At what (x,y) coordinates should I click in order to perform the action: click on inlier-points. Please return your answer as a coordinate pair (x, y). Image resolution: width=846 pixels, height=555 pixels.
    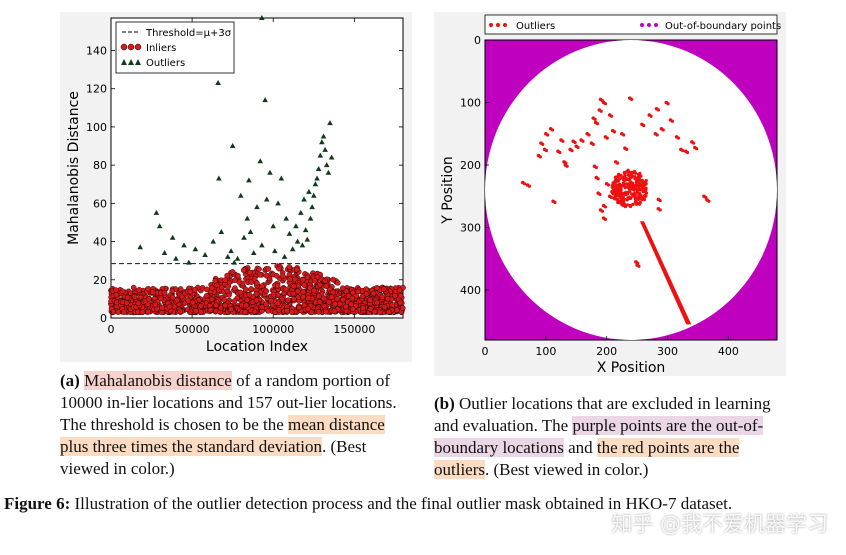
    Looking at the image, I should click on (257, 289).